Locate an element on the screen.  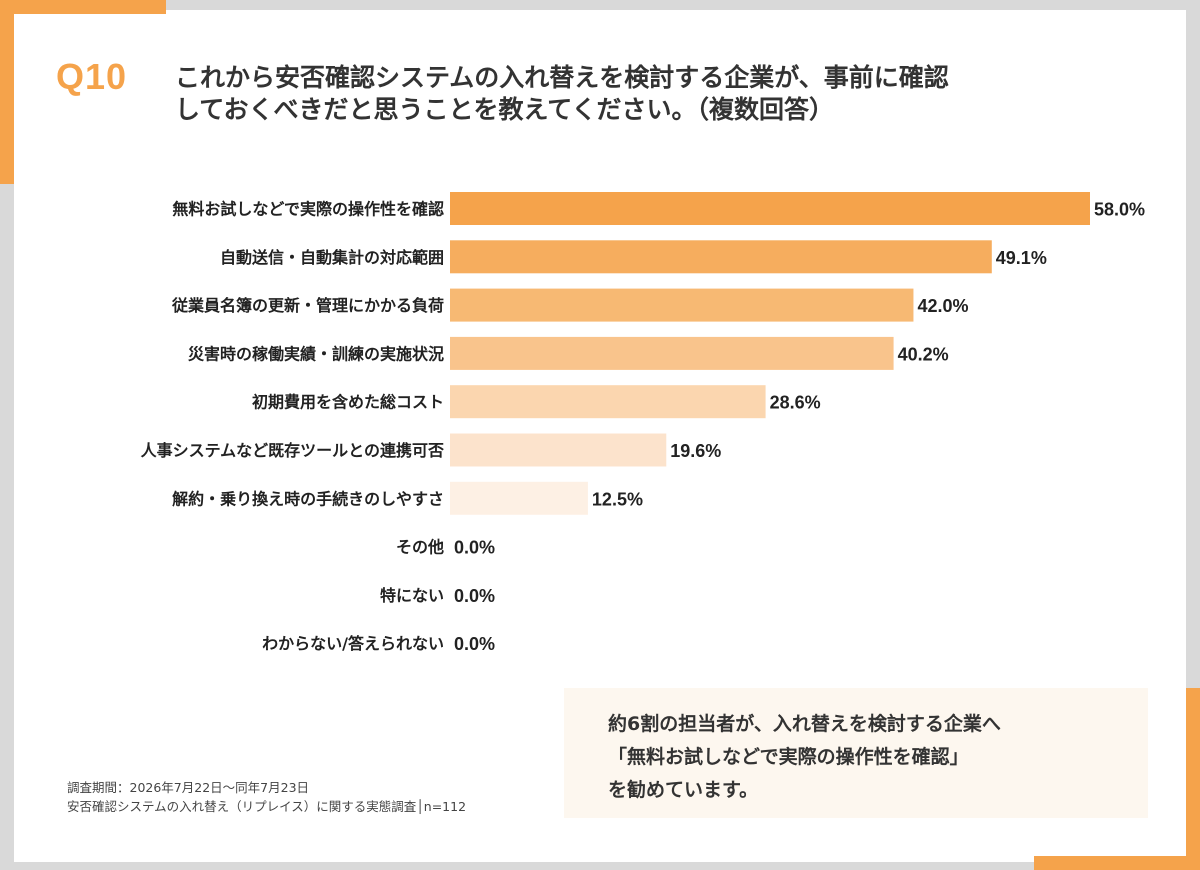
corner-accent-bottom is located at coordinates (1117, 863).